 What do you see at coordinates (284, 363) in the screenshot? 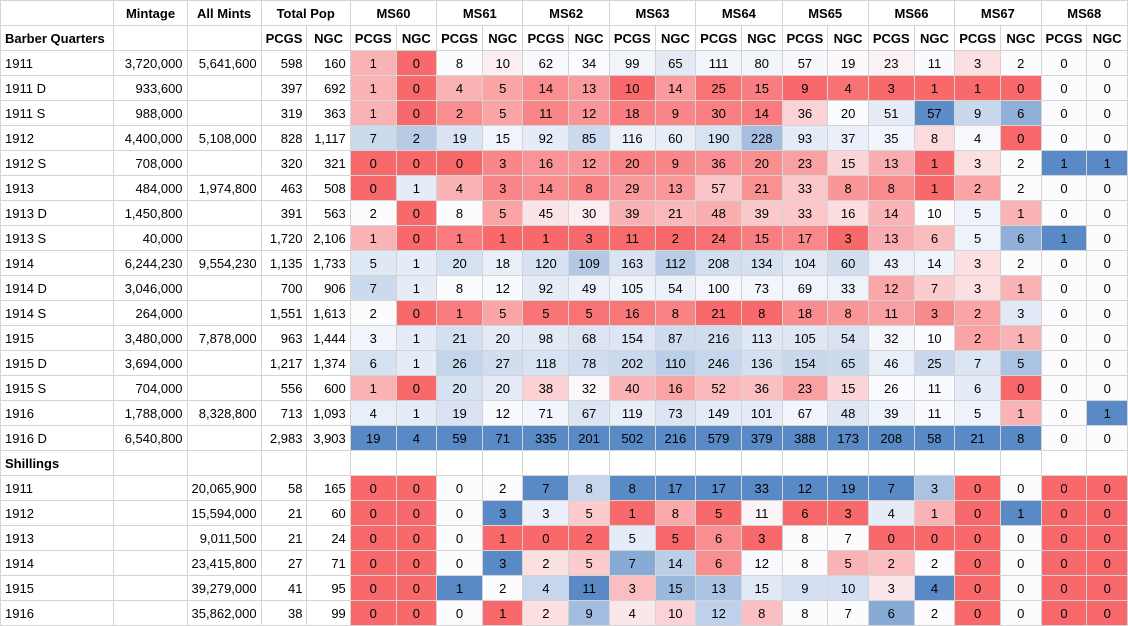
I see `total-pcgs-cell: 1,217` at bounding box center [284, 363].